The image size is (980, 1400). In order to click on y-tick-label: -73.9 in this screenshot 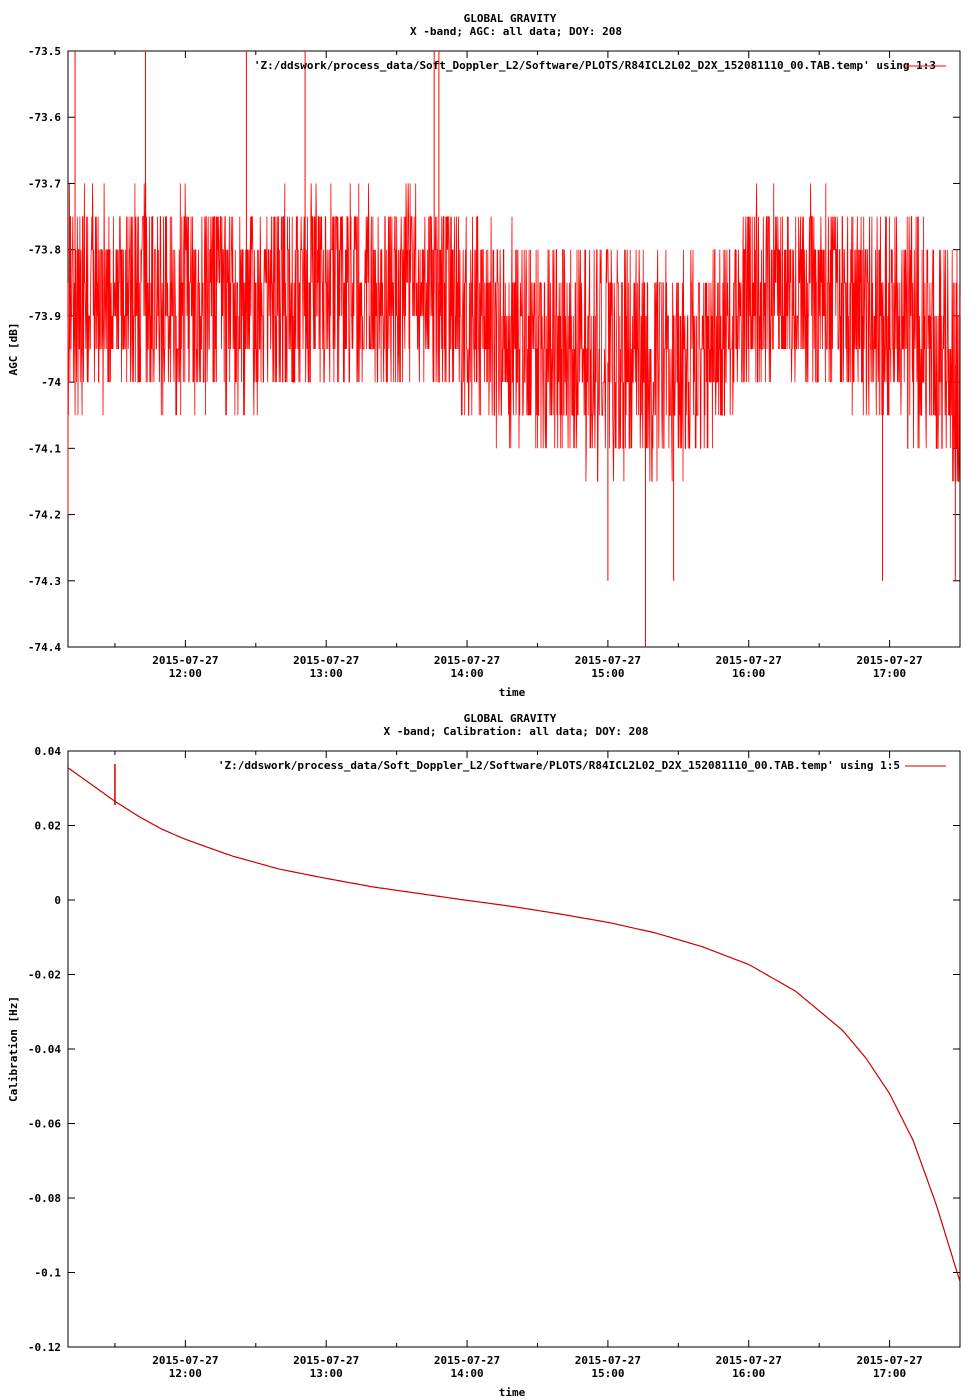, I will do `click(44, 316)`.